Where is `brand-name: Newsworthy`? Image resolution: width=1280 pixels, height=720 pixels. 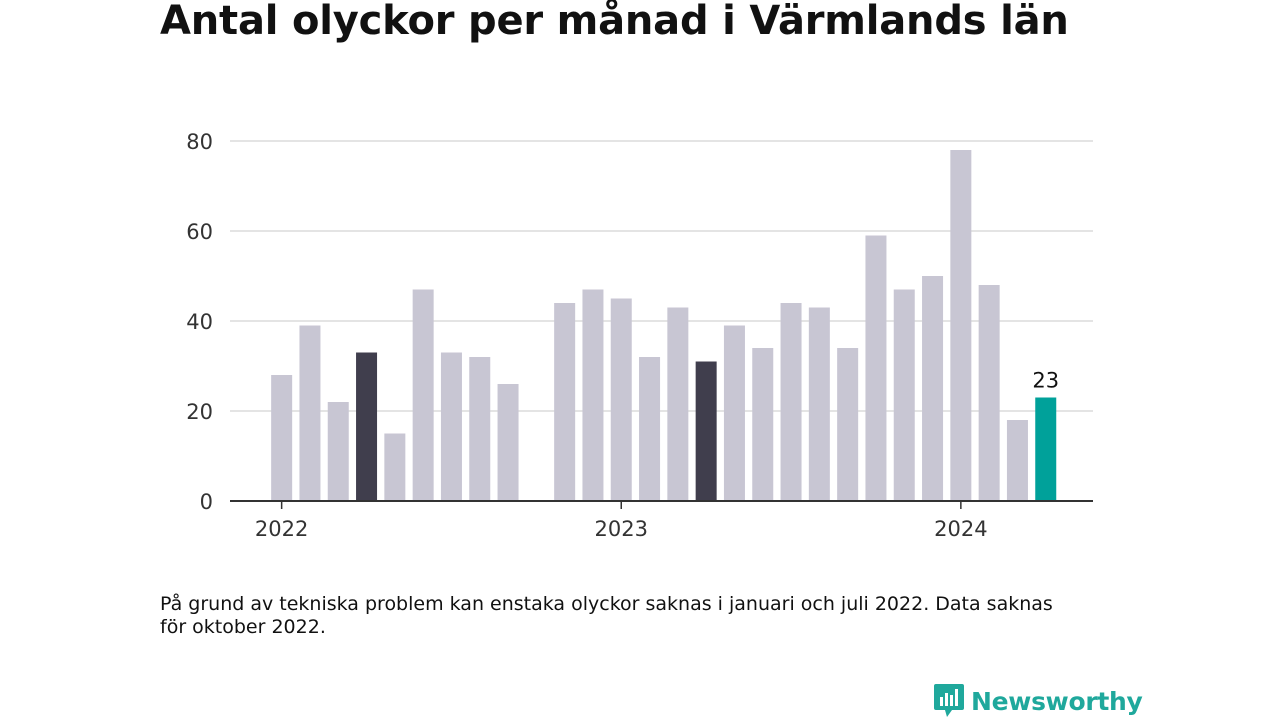 brand-name: Newsworthy is located at coordinates (1057, 701).